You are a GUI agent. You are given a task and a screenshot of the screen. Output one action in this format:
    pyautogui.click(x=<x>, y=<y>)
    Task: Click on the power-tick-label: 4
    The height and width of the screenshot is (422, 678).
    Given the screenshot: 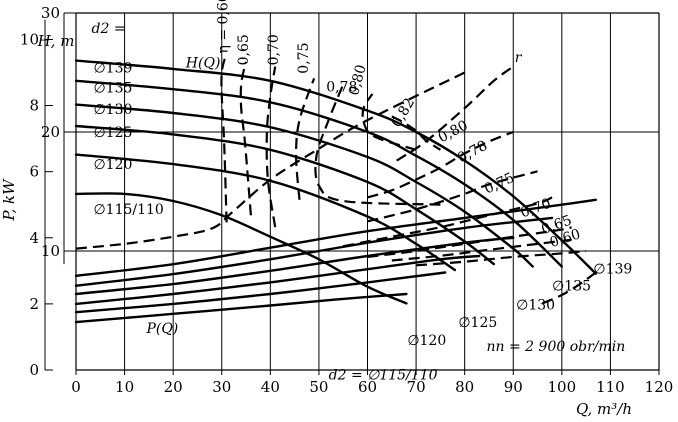 What is the action you would take?
    pyautogui.click(x=34, y=238)
    